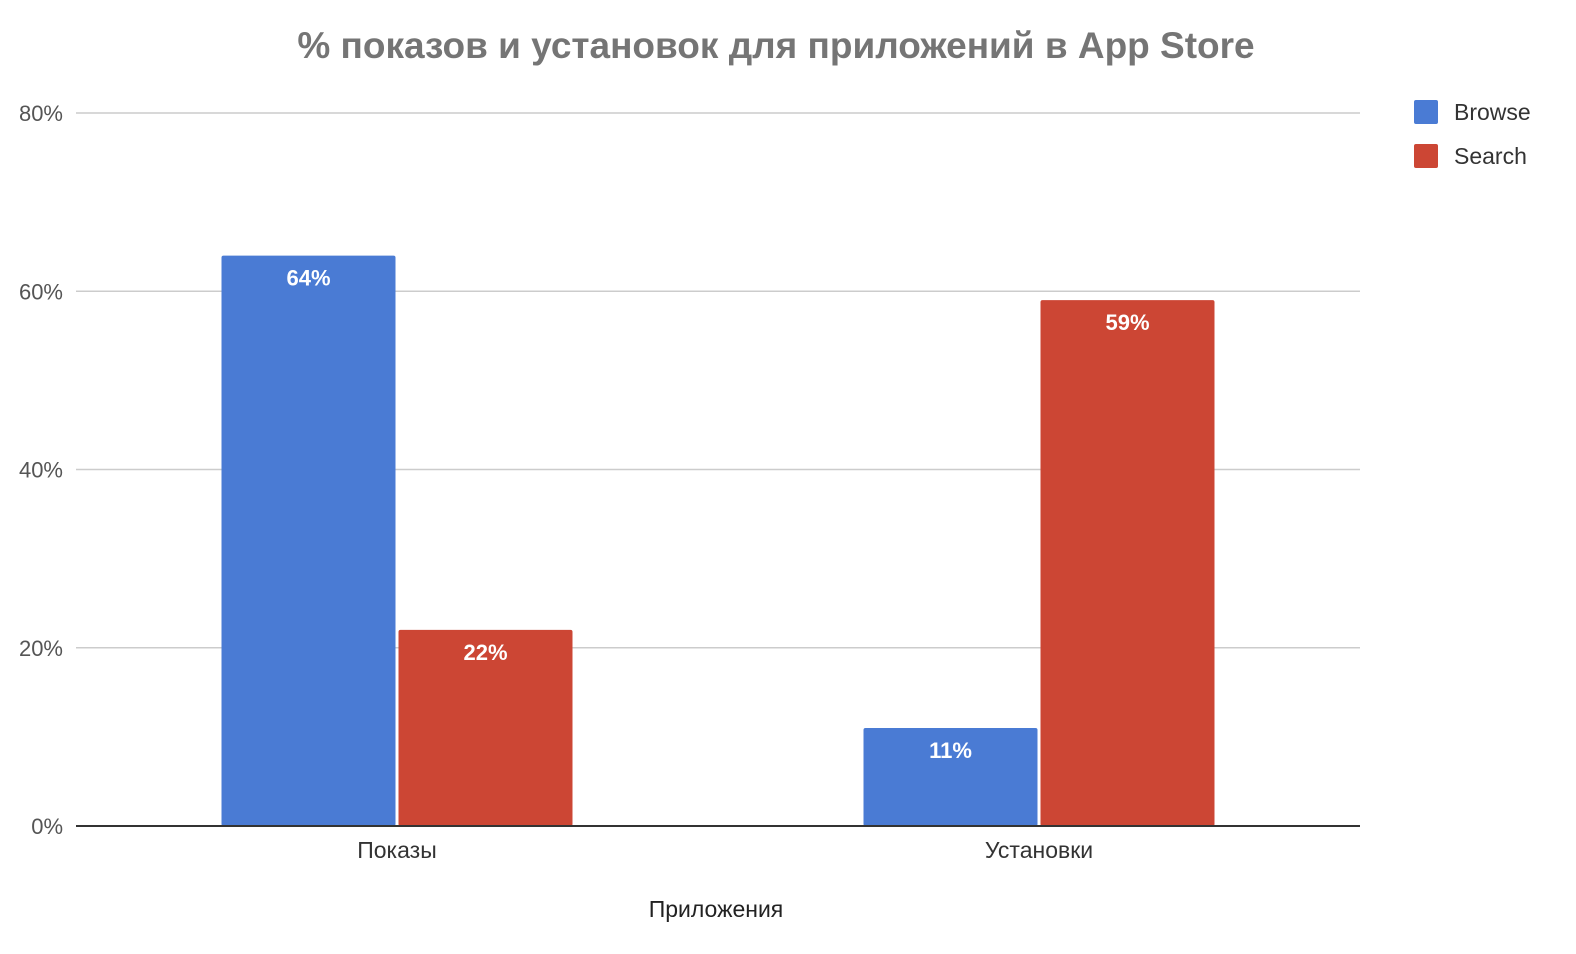  Describe the element at coordinates (41, 648) in the screenshot. I see `y-tick-label: 20%` at that location.